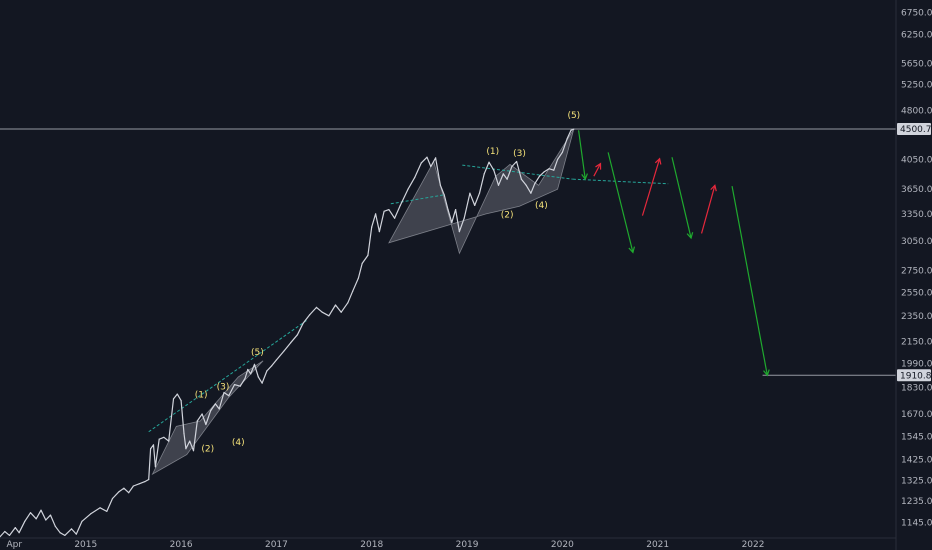 This screenshot has height=550, width=932. I want to click on wave-label-6: (1), so click(492, 152).